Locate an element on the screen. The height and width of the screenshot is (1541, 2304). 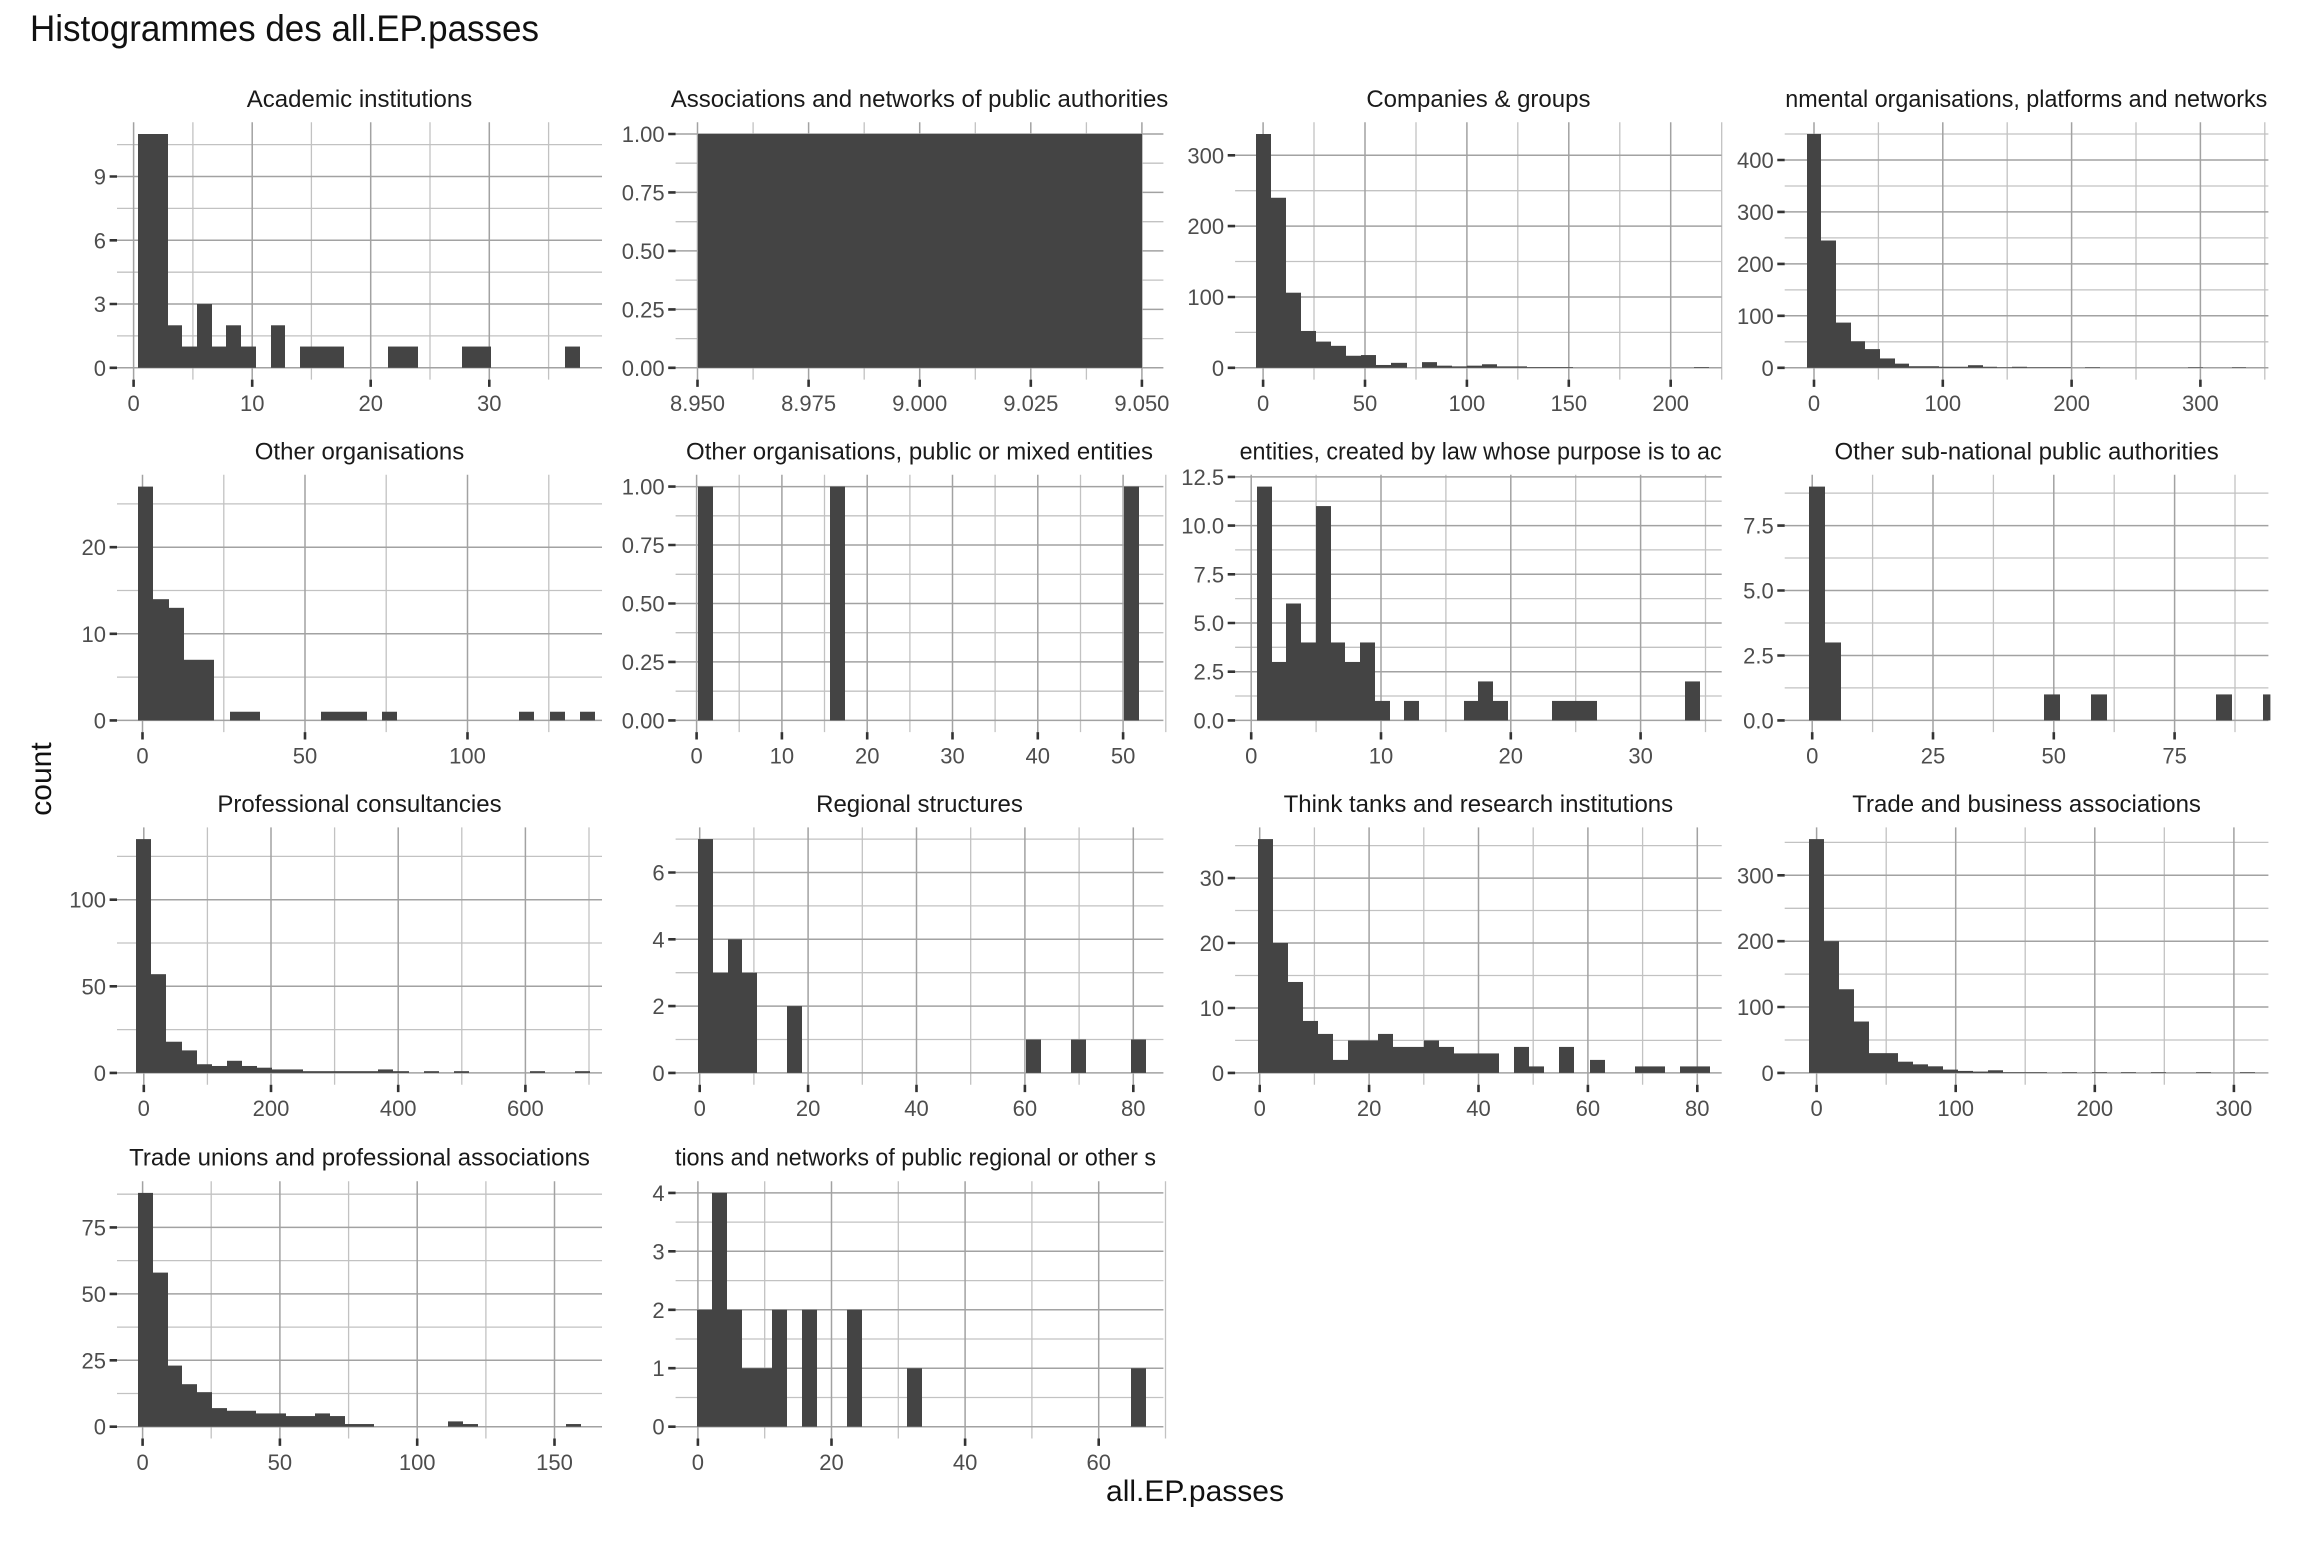
svg-text: 8.975 is located at coordinates (808, 403).